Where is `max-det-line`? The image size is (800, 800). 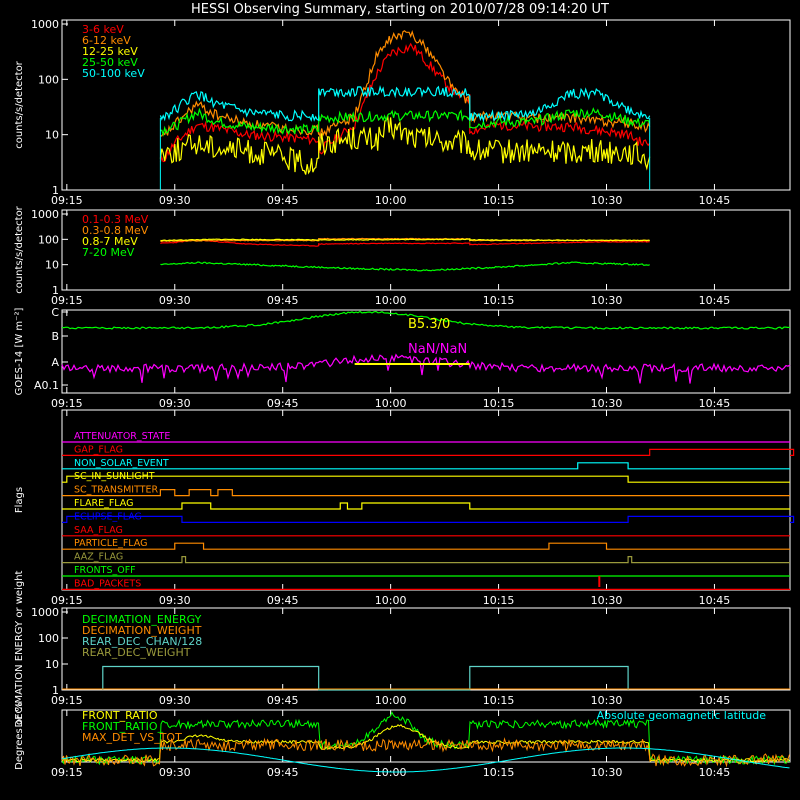
max-det-line is located at coordinates (425, 752).